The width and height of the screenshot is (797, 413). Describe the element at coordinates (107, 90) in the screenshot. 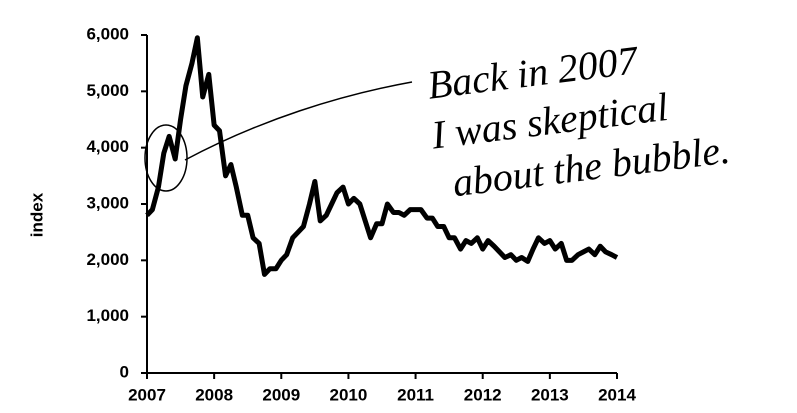

I see `y-tick-label: 5,000` at that location.